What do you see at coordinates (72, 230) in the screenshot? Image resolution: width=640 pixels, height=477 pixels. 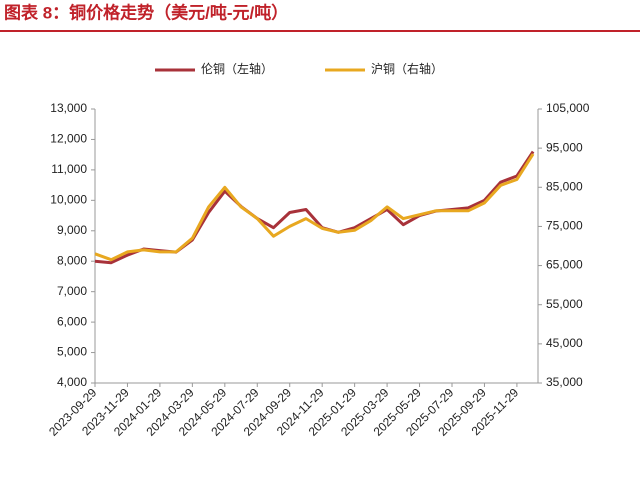 I see `y-tick-label: 9,000` at bounding box center [72, 230].